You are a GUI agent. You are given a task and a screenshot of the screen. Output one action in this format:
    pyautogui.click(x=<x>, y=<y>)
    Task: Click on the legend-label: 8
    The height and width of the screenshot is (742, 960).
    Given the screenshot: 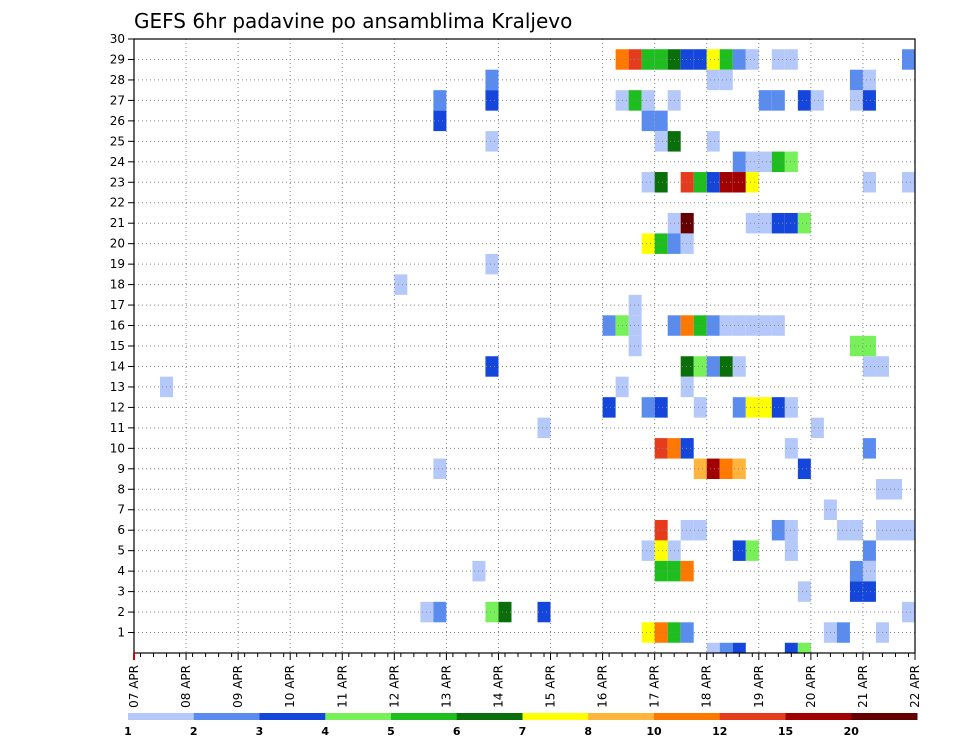 What is the action you would take?
    pyautogui.click(x=588, y=731)
    